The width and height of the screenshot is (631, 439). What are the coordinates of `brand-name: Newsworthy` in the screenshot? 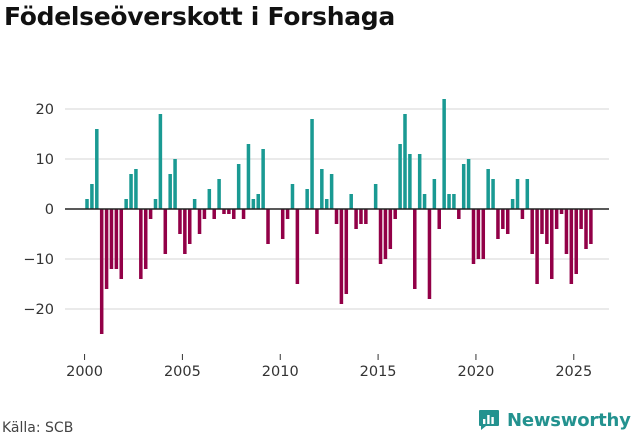 It's located at (569, 420).